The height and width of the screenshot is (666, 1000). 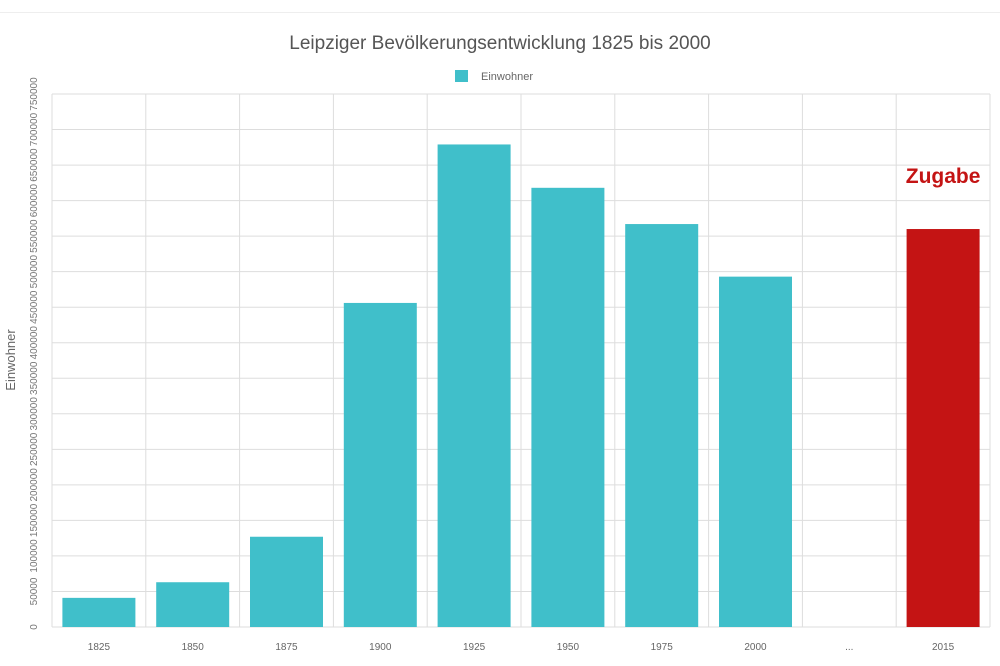 I want to click on x-tick-label: 1925, so click(x=474, y=647).